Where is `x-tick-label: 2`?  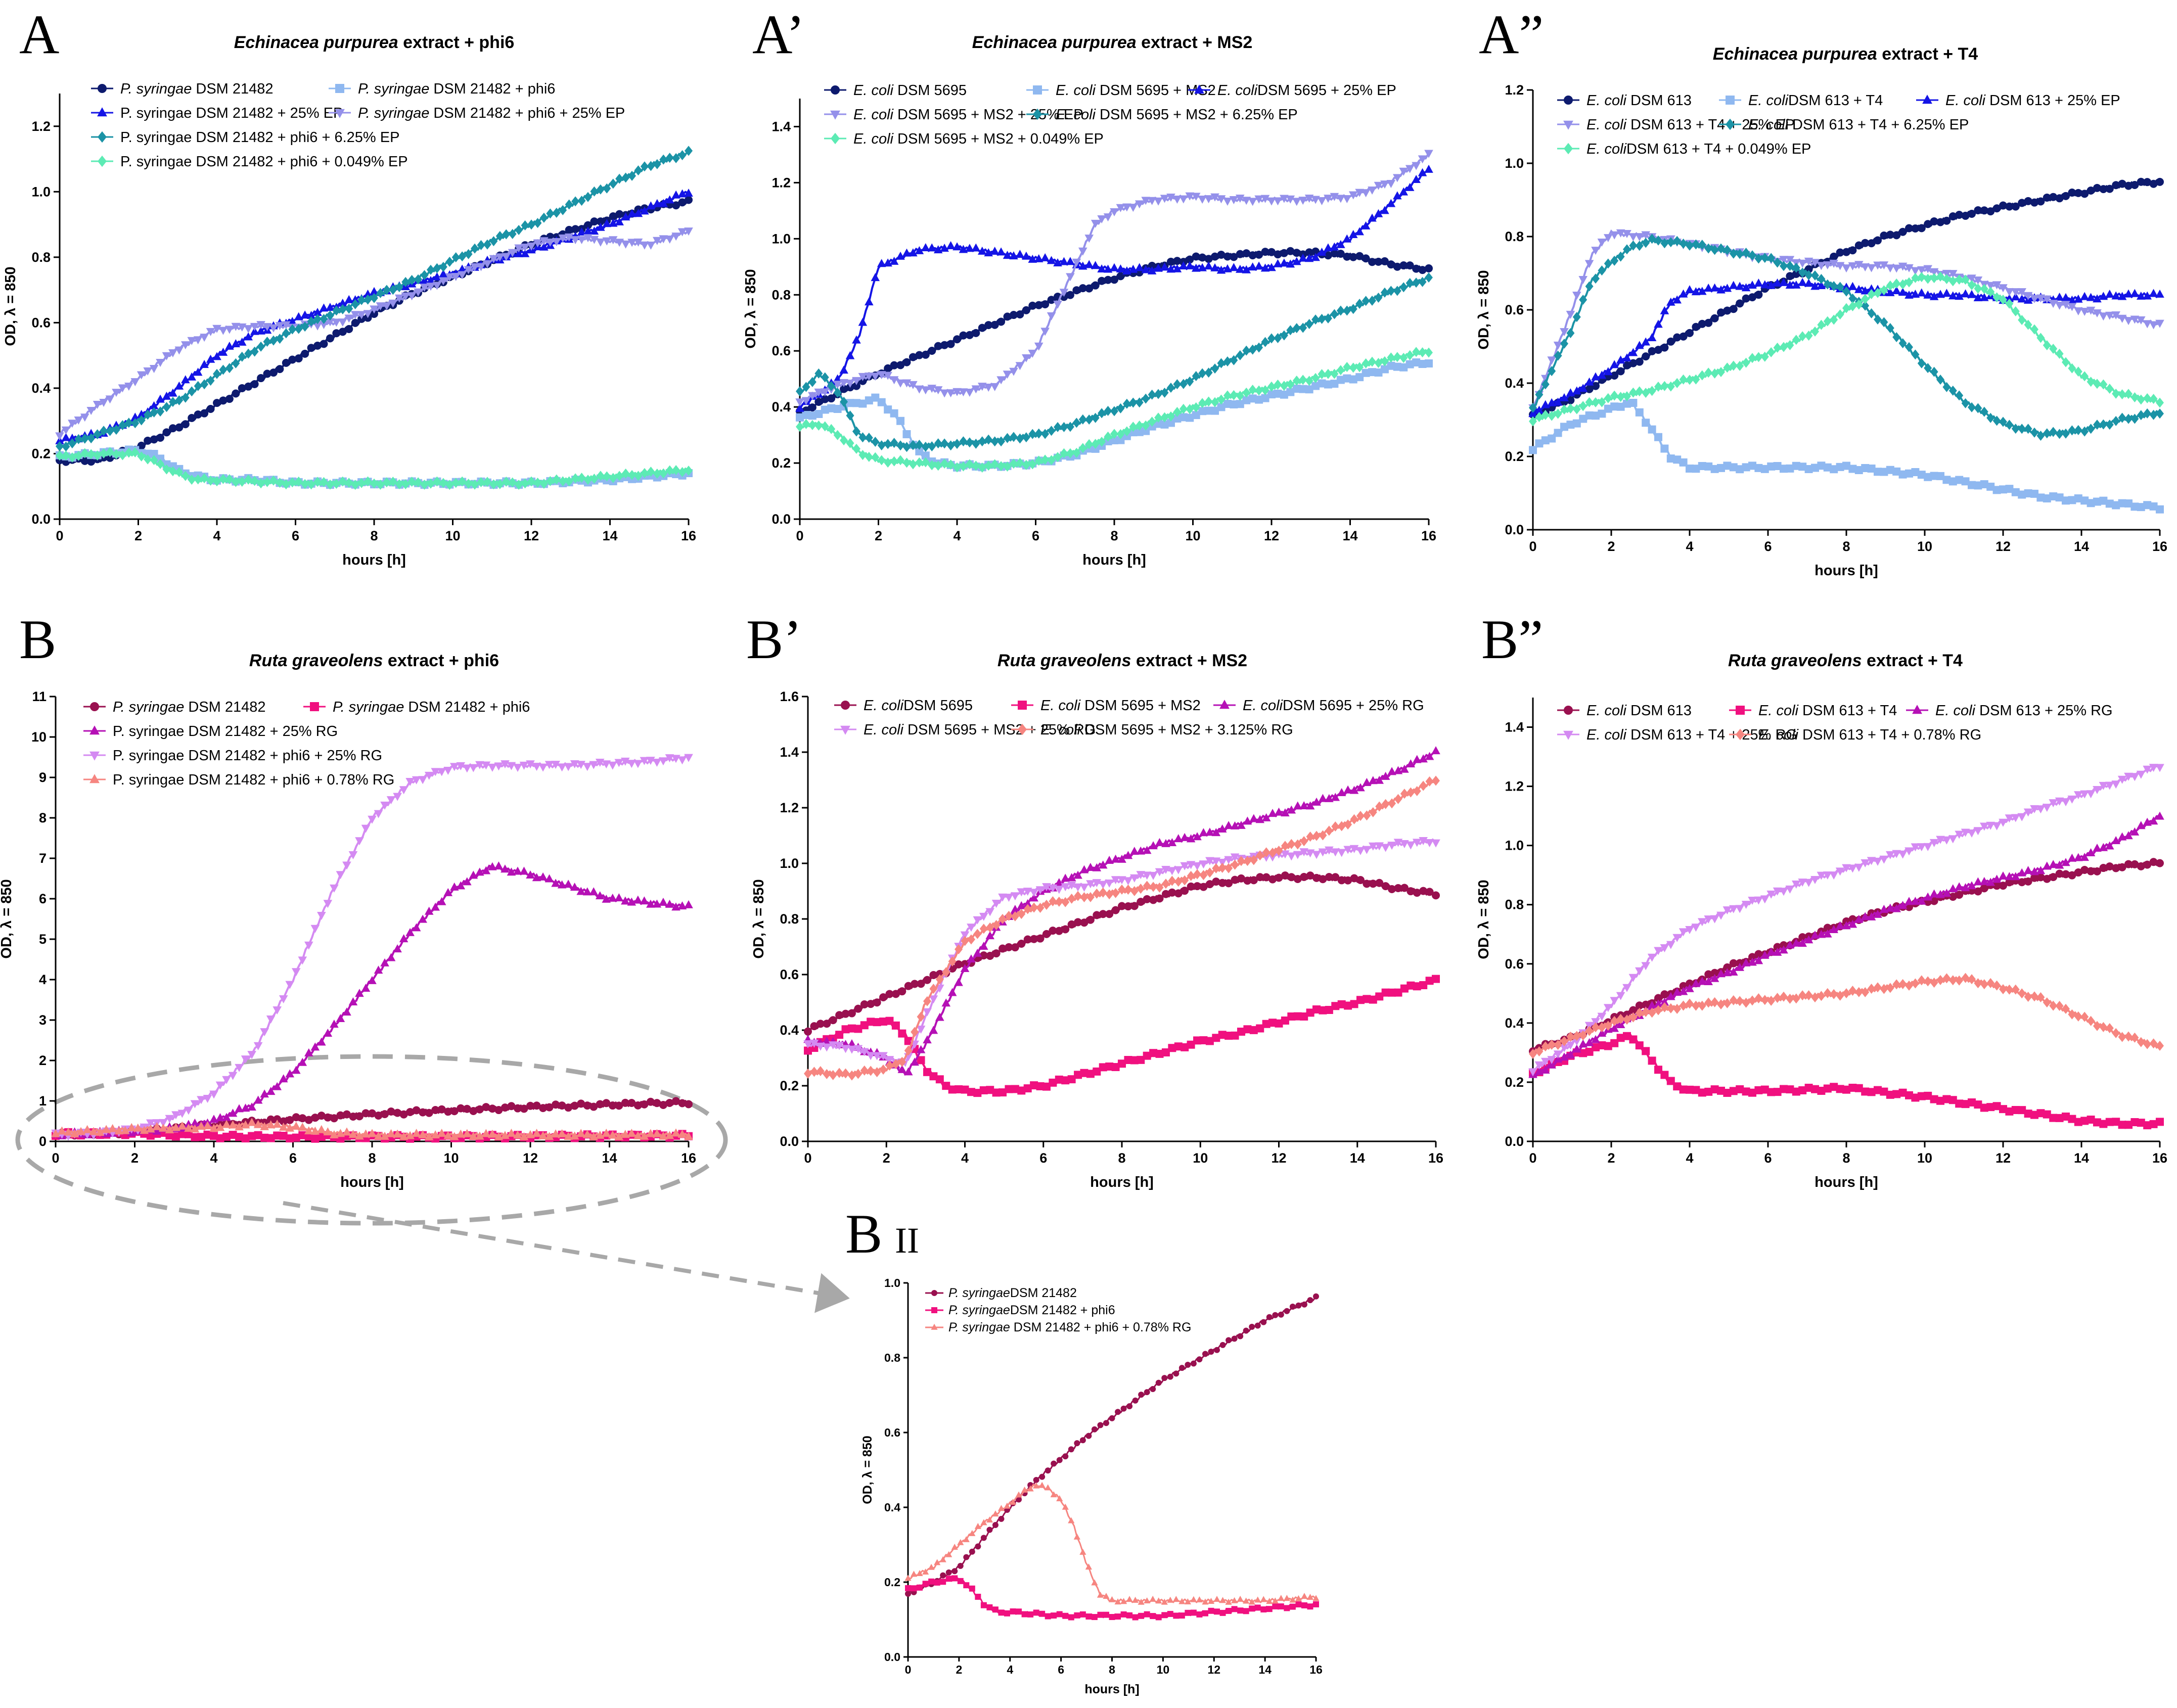 x-tick-label: 2 is located at coordinates (1611, 546).